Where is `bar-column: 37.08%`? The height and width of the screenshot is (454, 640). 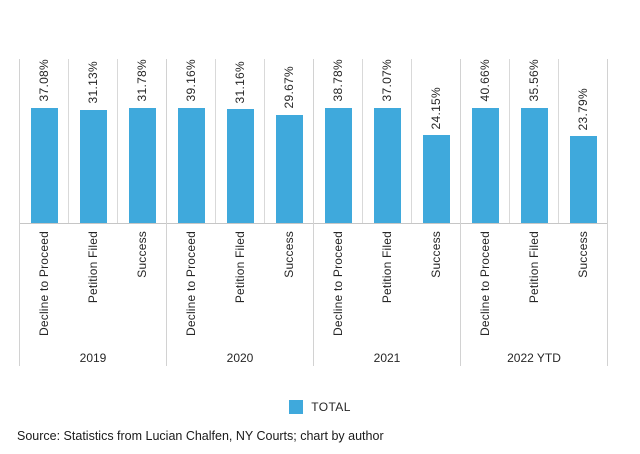 bar-column: 37.08% is located at coordinates (44, 141).